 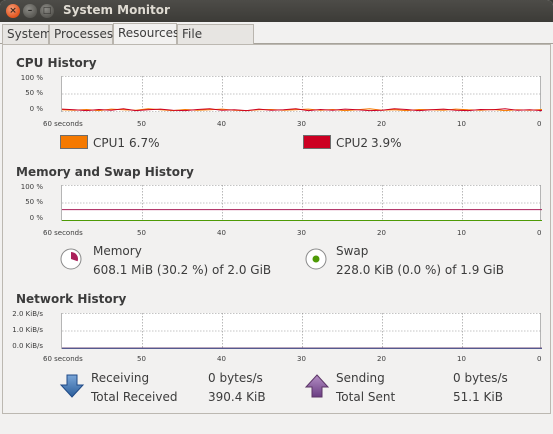 I want to click on cpu-y-tick: 100 %, so click(x=31, y=78).